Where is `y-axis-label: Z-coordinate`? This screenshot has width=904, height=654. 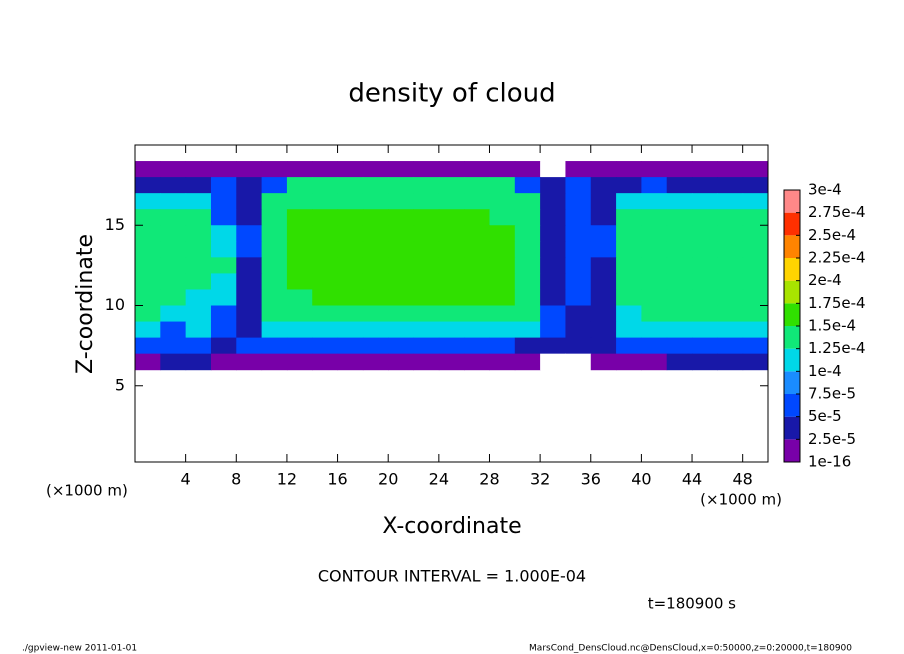 y-axis-label: Z-coordinate is located at coordinates (85, 304).